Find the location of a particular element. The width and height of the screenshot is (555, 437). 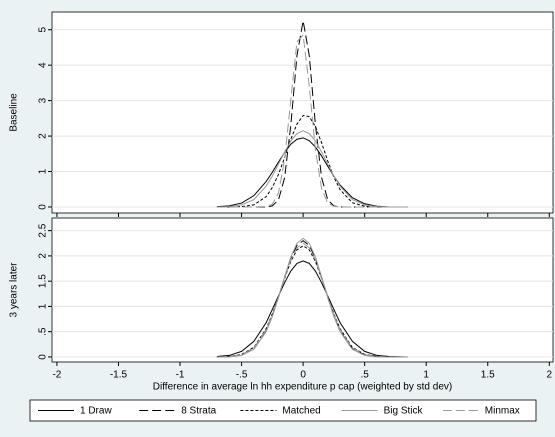

y-tick-label: .5 is located at coordinates (43, 331).